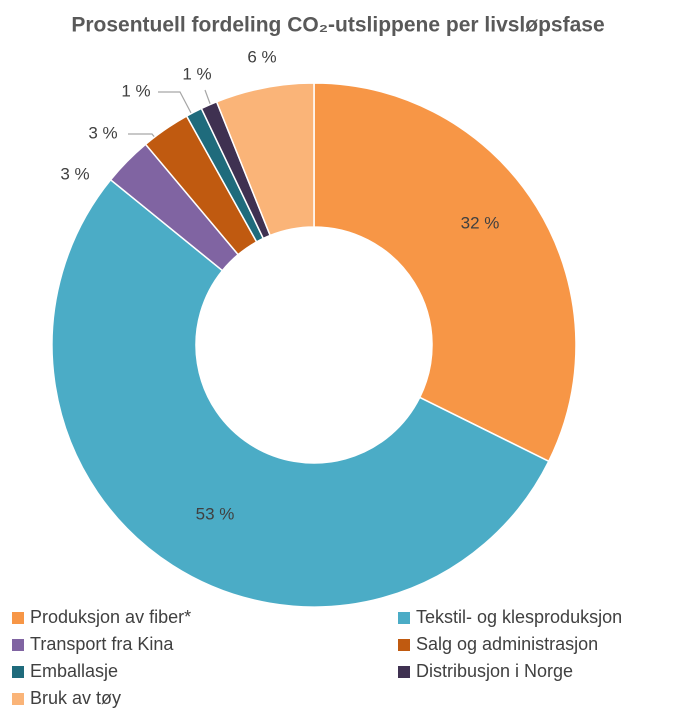 The width and height of the screenshot is (677, 714). I want to click on legend-label: Produksjon av fiber*, so click(110, 617).